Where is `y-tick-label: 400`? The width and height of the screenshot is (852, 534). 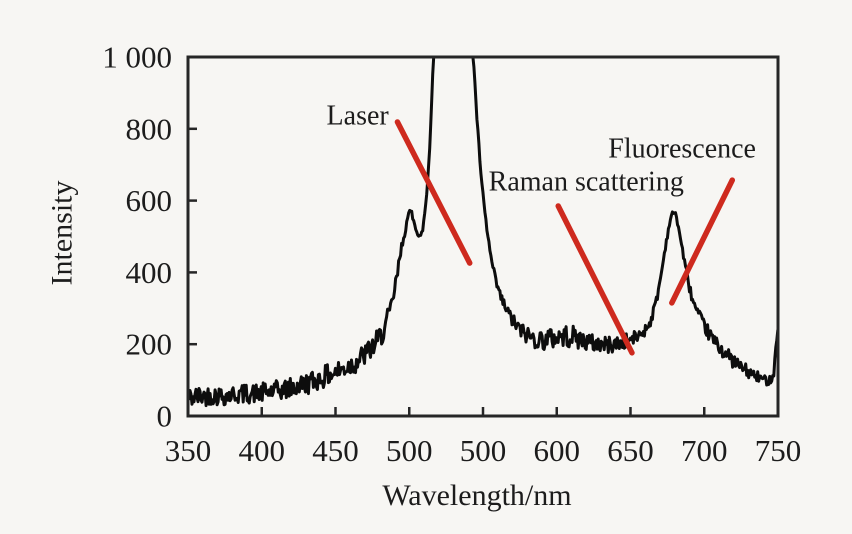
y-tick-label: 400 is located at coordinates (149, 272).